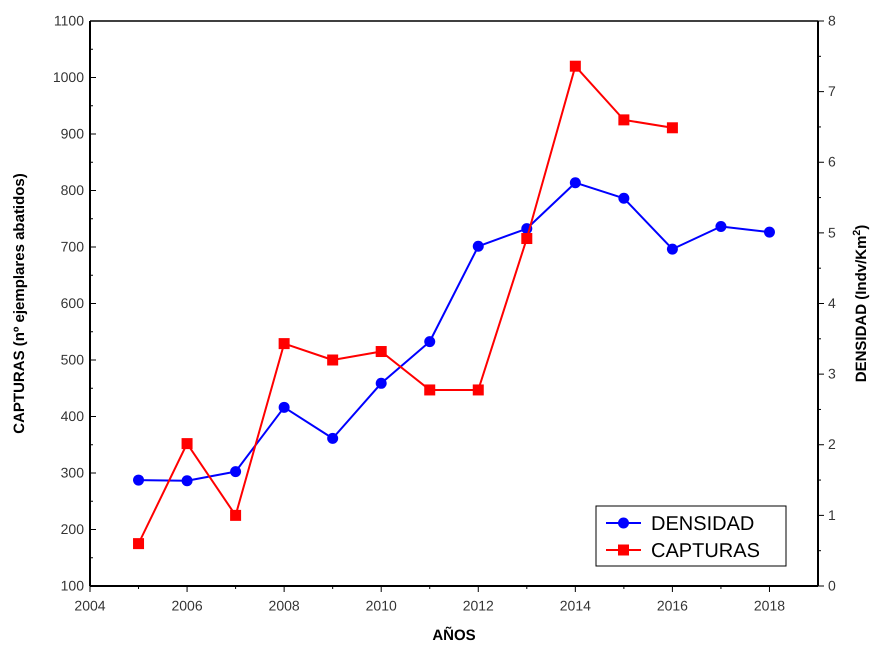  I want to click on x-tick-label: 2008, so click(284, 605).